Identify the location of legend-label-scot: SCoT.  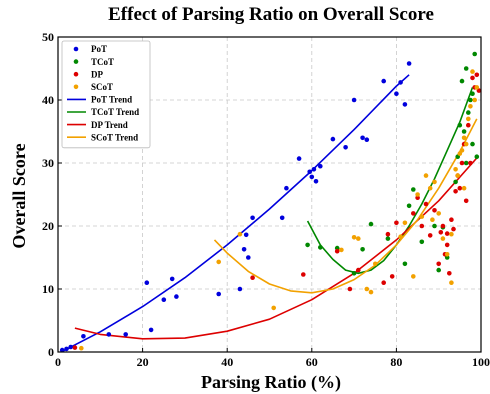
(102, 87).